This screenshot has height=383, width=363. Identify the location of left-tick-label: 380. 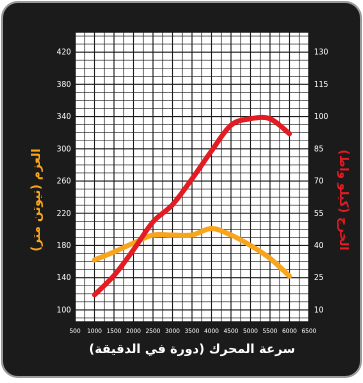
(64, 84).